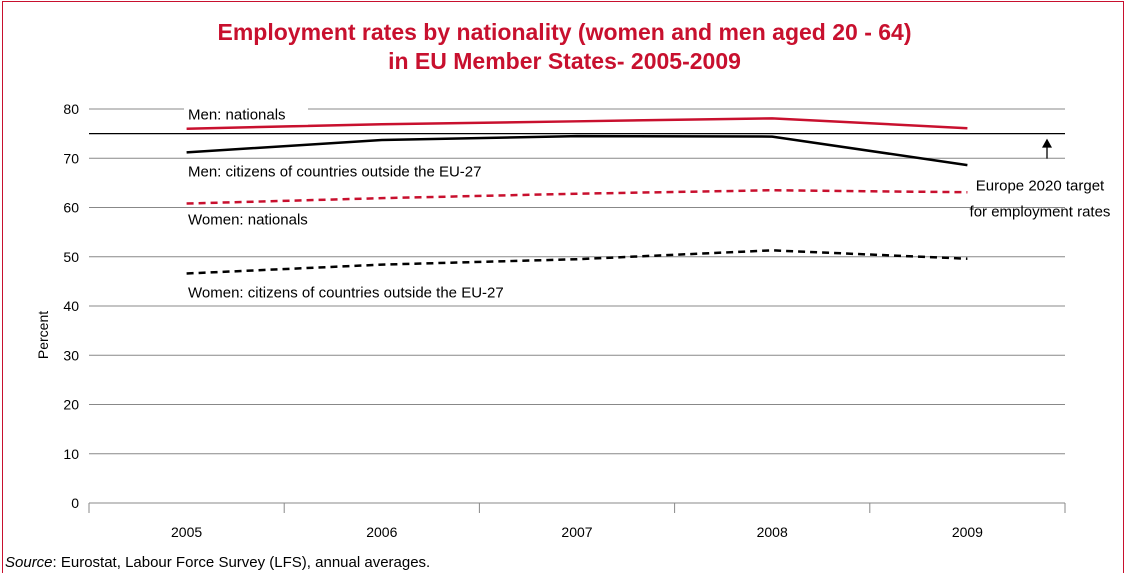 The width and height of the screenshot is (1129, 574). What do you see at coordinates (1040, 186) in the screenshot?
I see `target-label-line-1: Europe 2020 target` at bounding box center [1040, 186].